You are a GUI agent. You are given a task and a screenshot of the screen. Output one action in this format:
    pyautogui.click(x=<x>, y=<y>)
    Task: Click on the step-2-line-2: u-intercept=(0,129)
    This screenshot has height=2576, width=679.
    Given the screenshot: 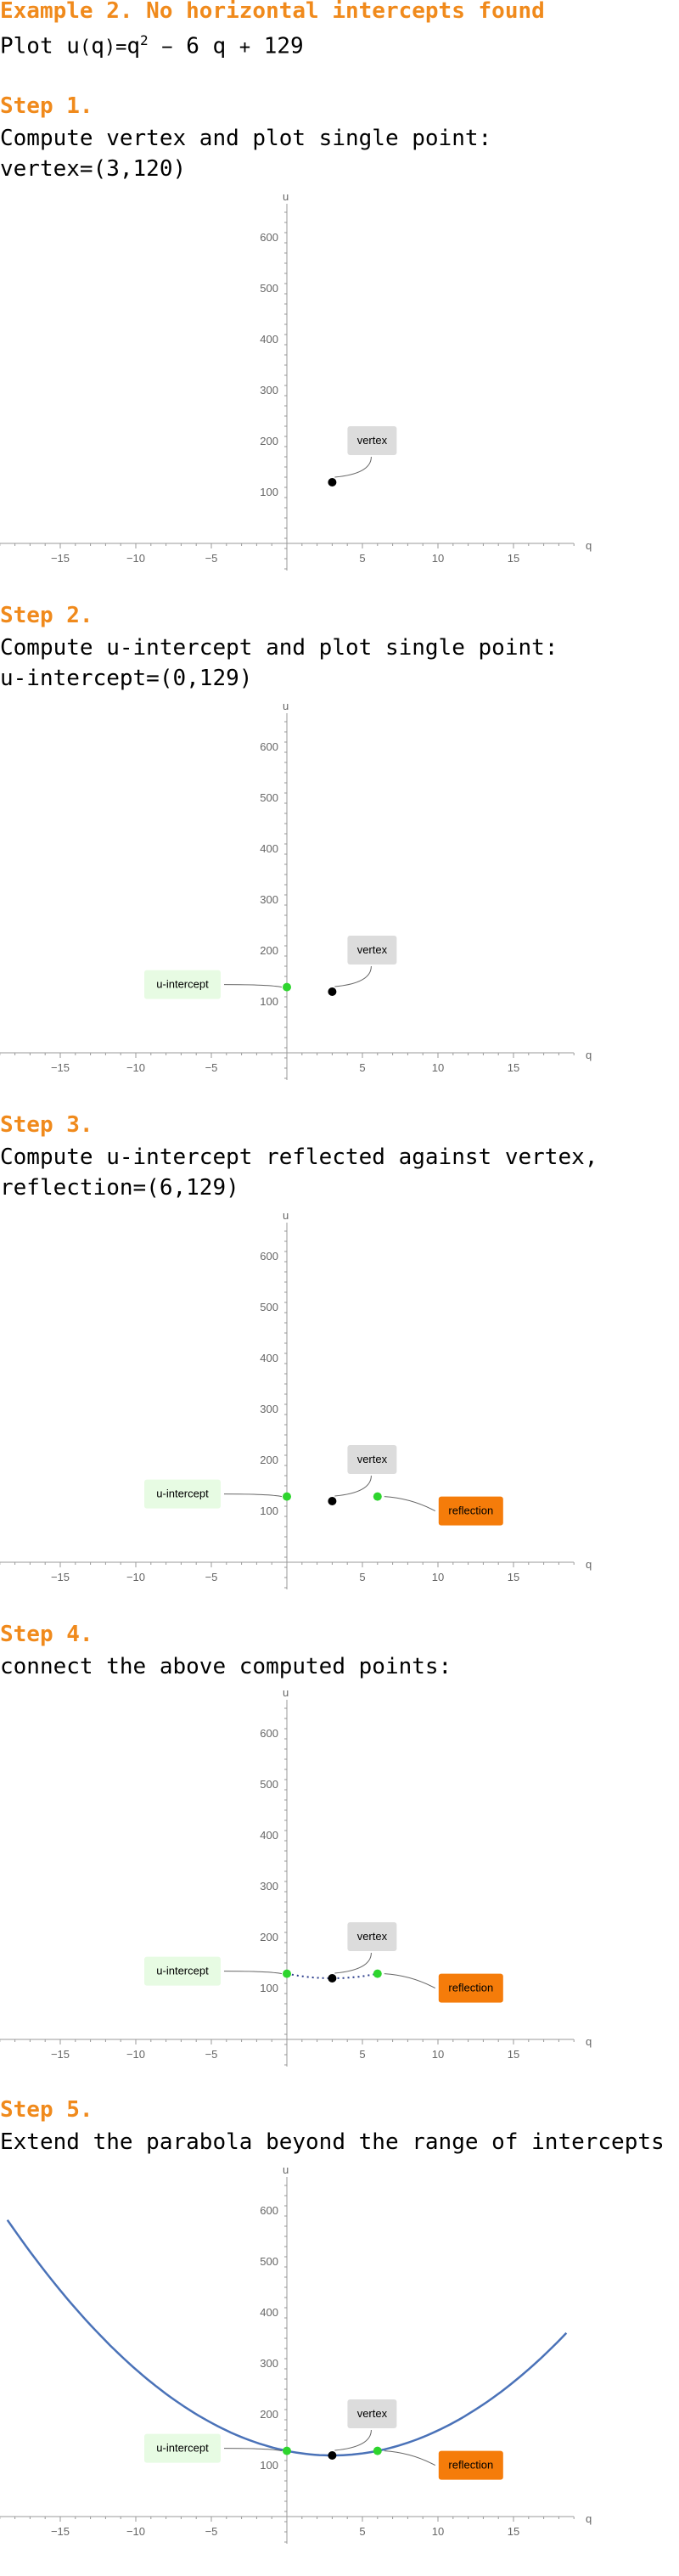 What is the action you would take?
    pyautogui.click(x=127, y=678)
    